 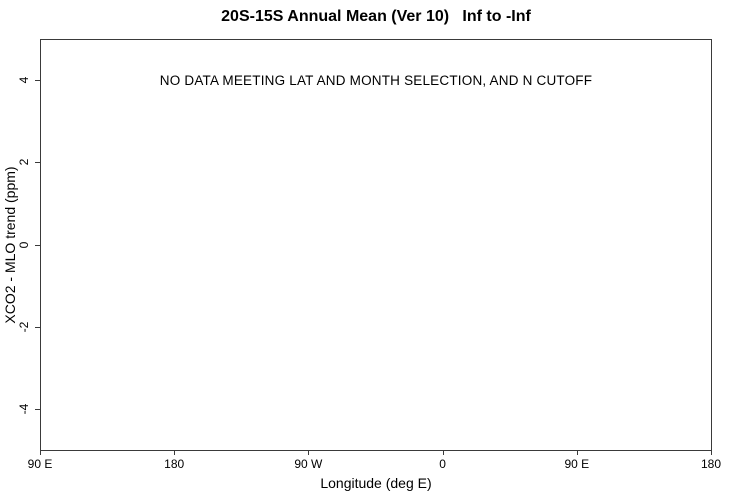 I want to click on y-tick-label: -4, so click(x=24, y=409).